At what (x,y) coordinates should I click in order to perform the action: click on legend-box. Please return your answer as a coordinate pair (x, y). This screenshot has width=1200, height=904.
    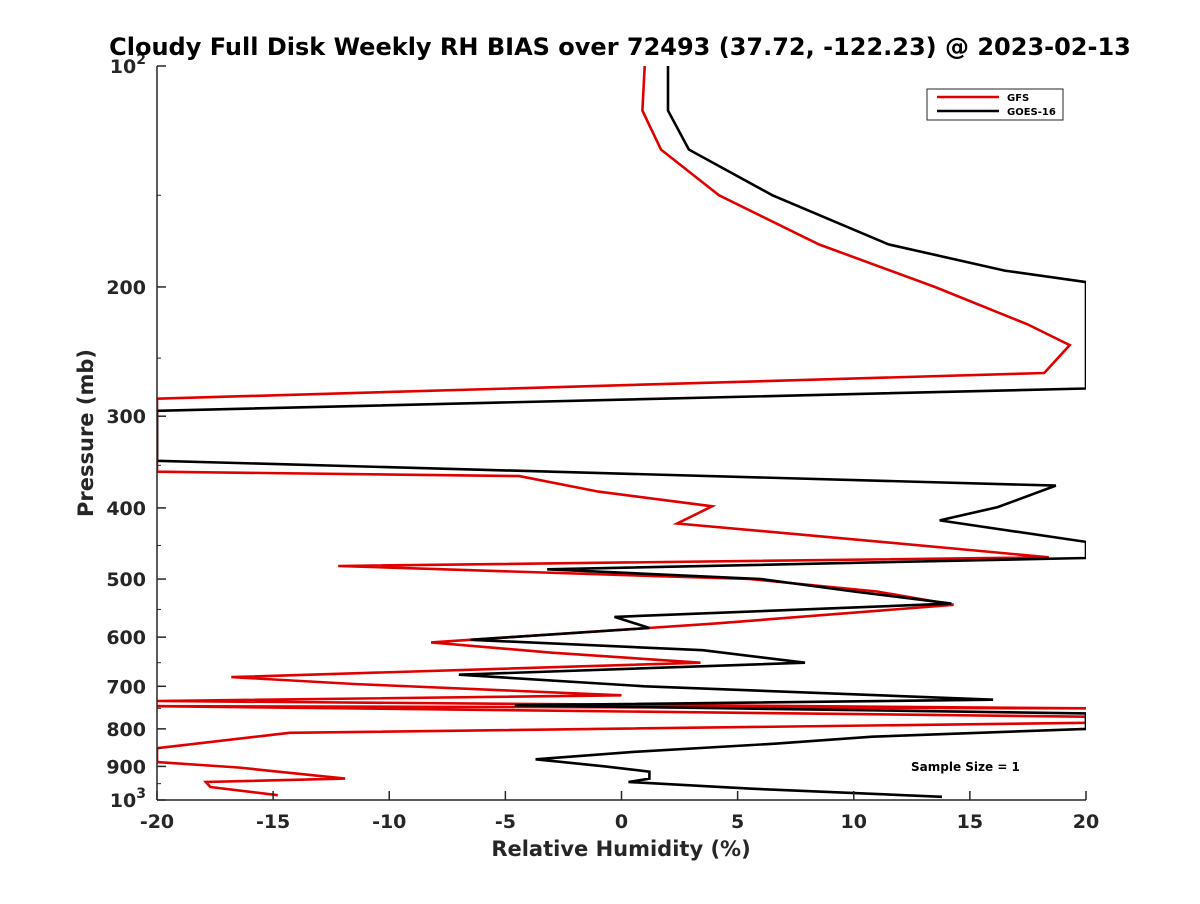
    Looking at the image, I should click on (995, 104).